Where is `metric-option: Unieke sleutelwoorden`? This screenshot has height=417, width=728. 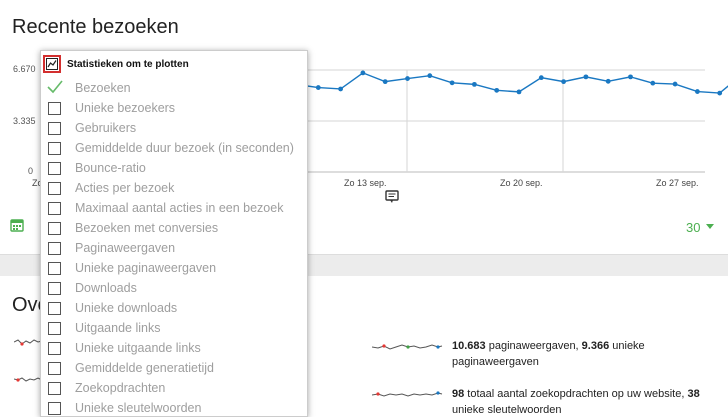 metric-option: Unieke sleutelwoorden is located at coordinates (174, 407).